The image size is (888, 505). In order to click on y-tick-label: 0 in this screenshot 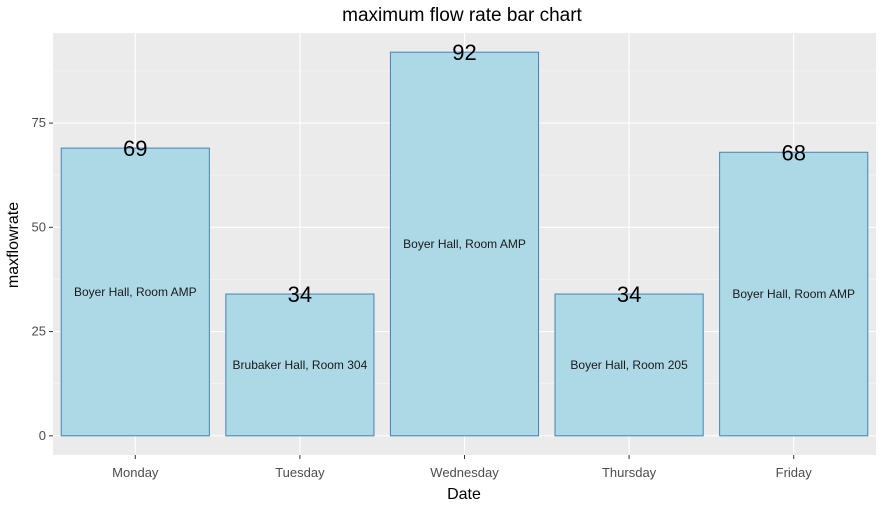, I will do `click(42, 435)`.